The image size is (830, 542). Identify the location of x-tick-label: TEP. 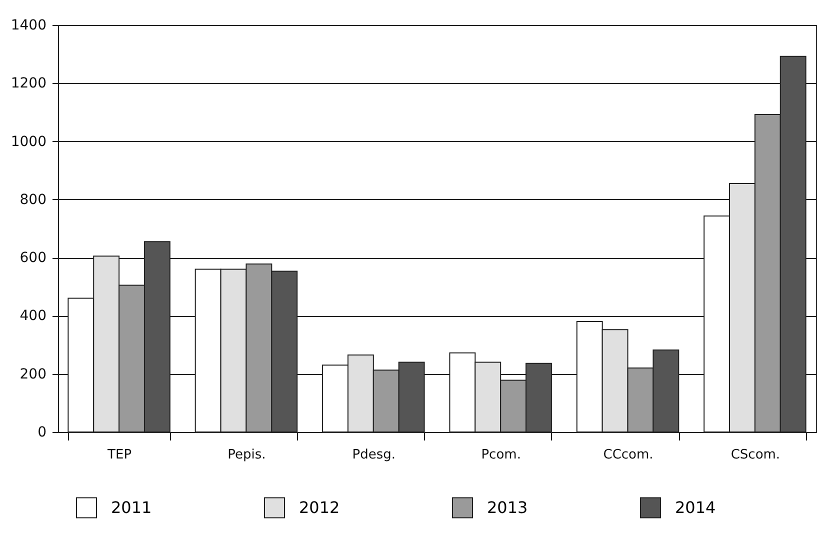
(119, 455).